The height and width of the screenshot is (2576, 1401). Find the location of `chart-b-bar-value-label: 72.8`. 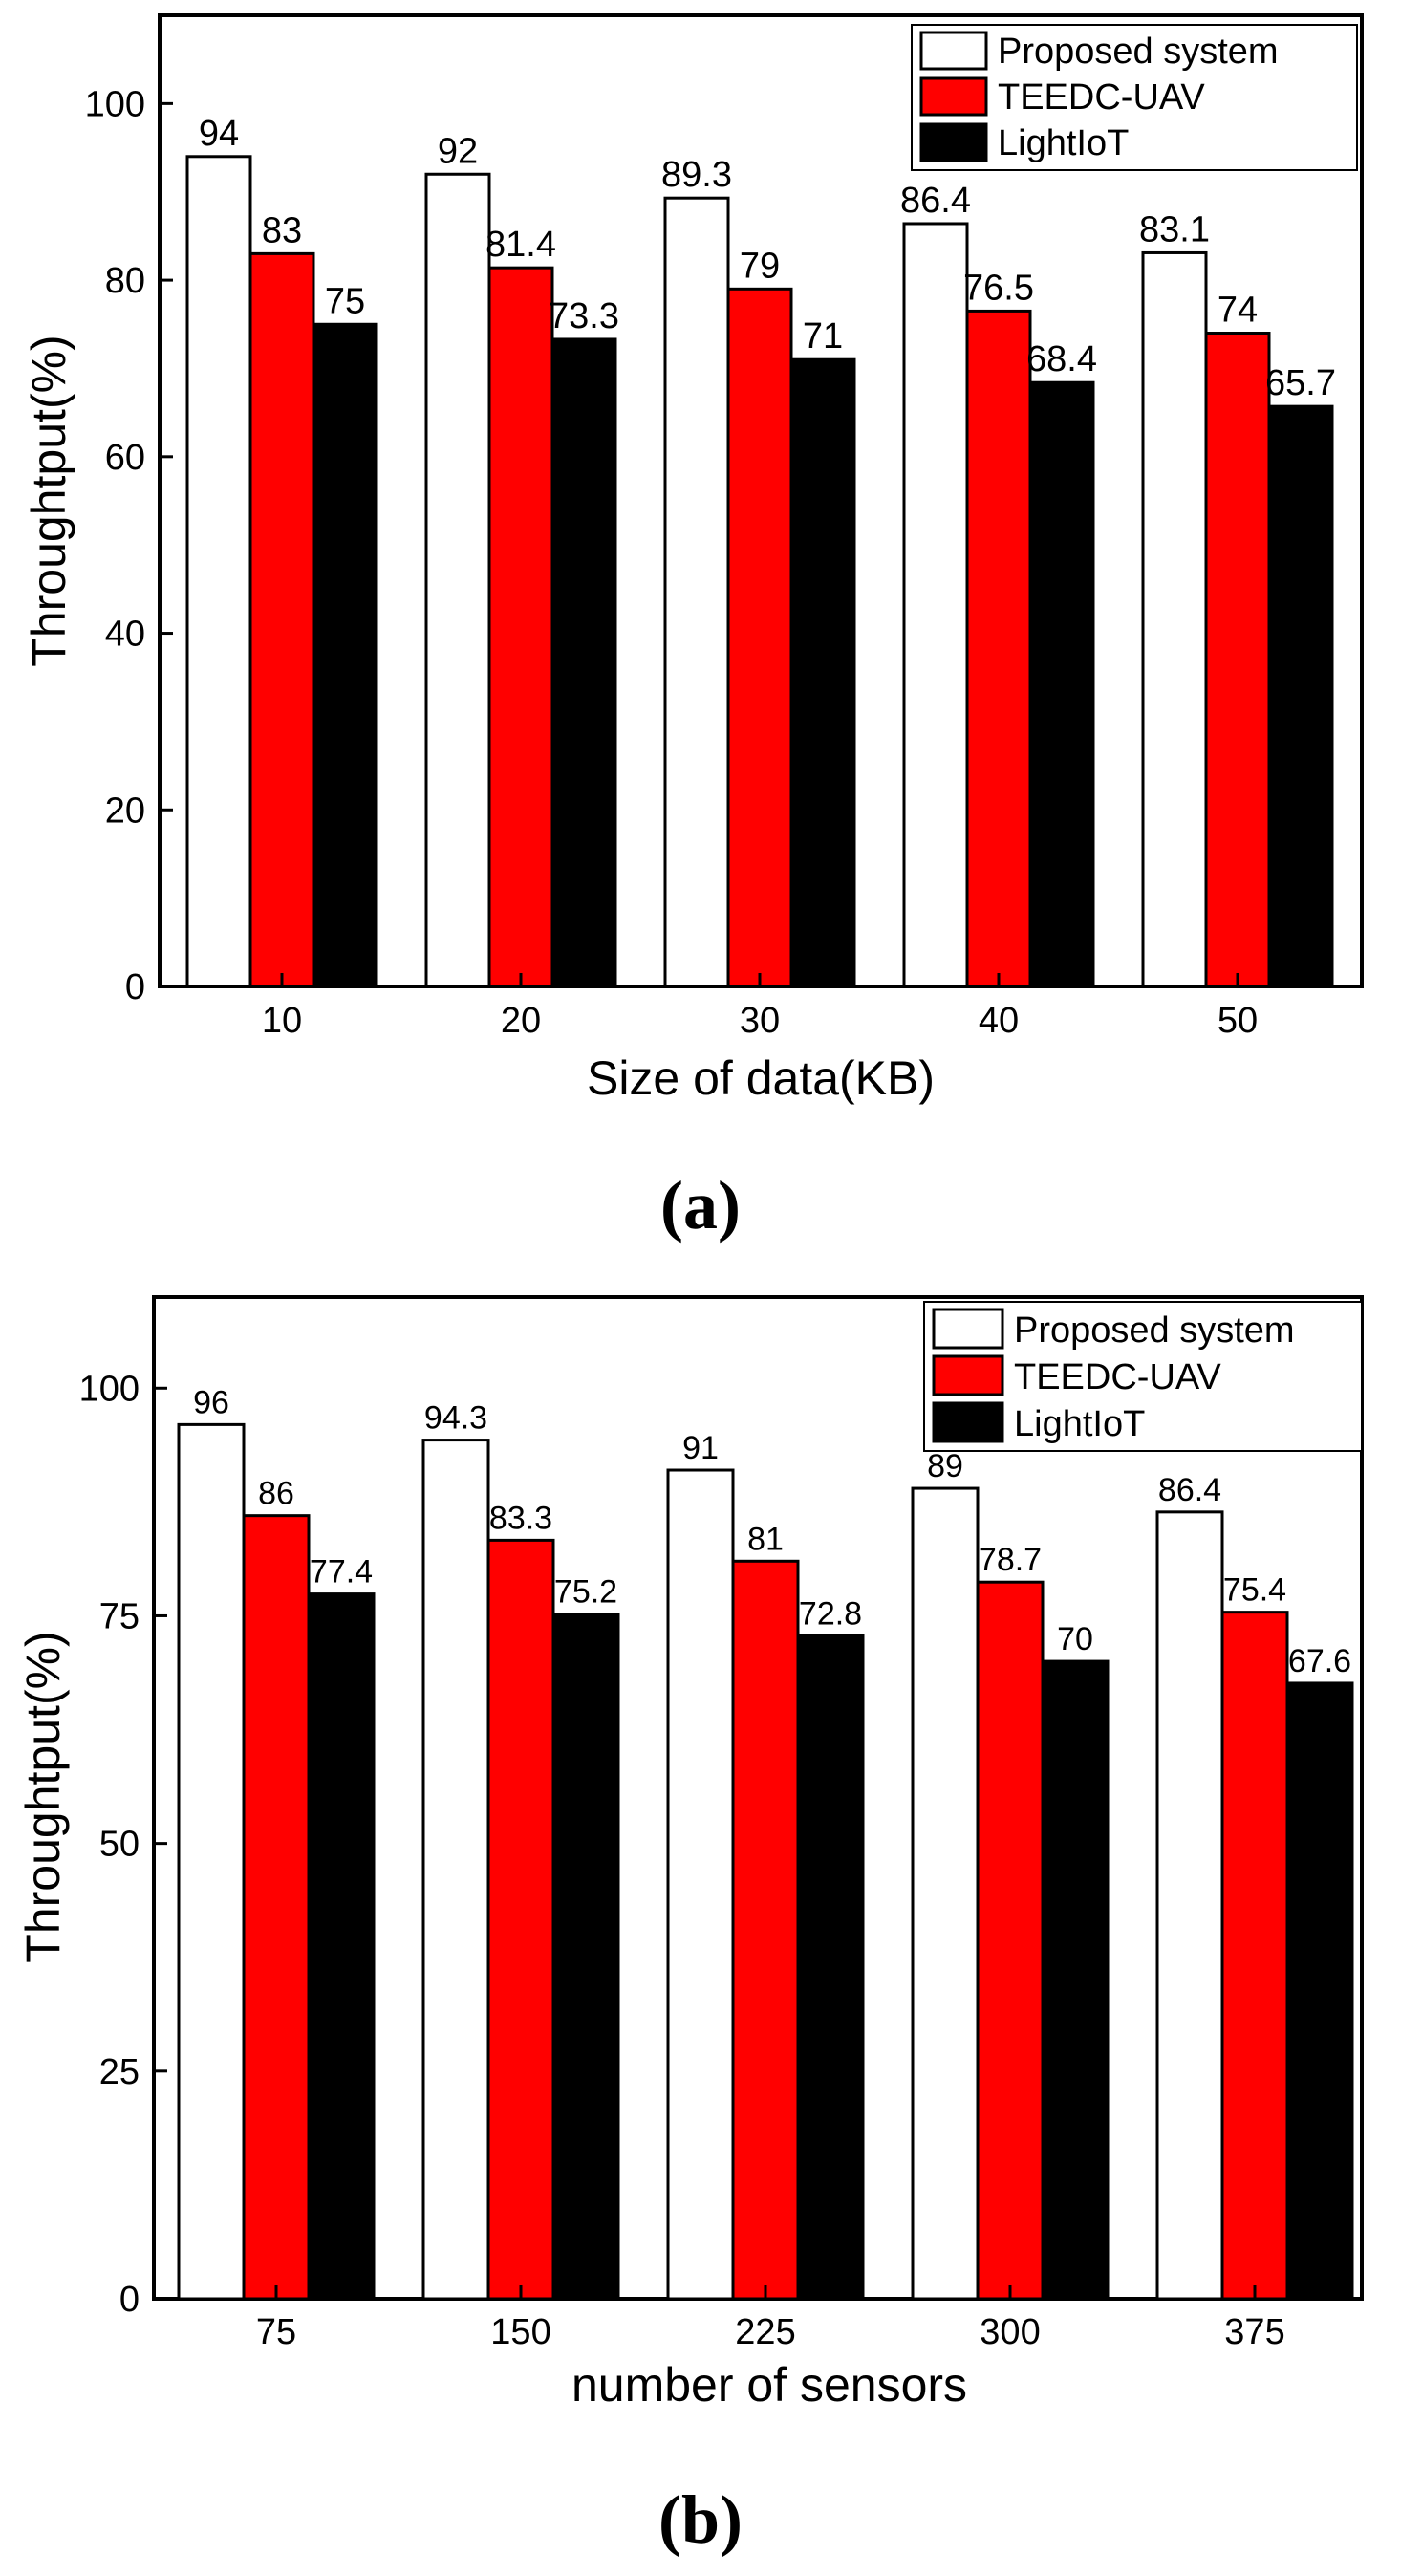

chart-b-bar-value-label: 72.8 is located at coordinates (830, 1613).